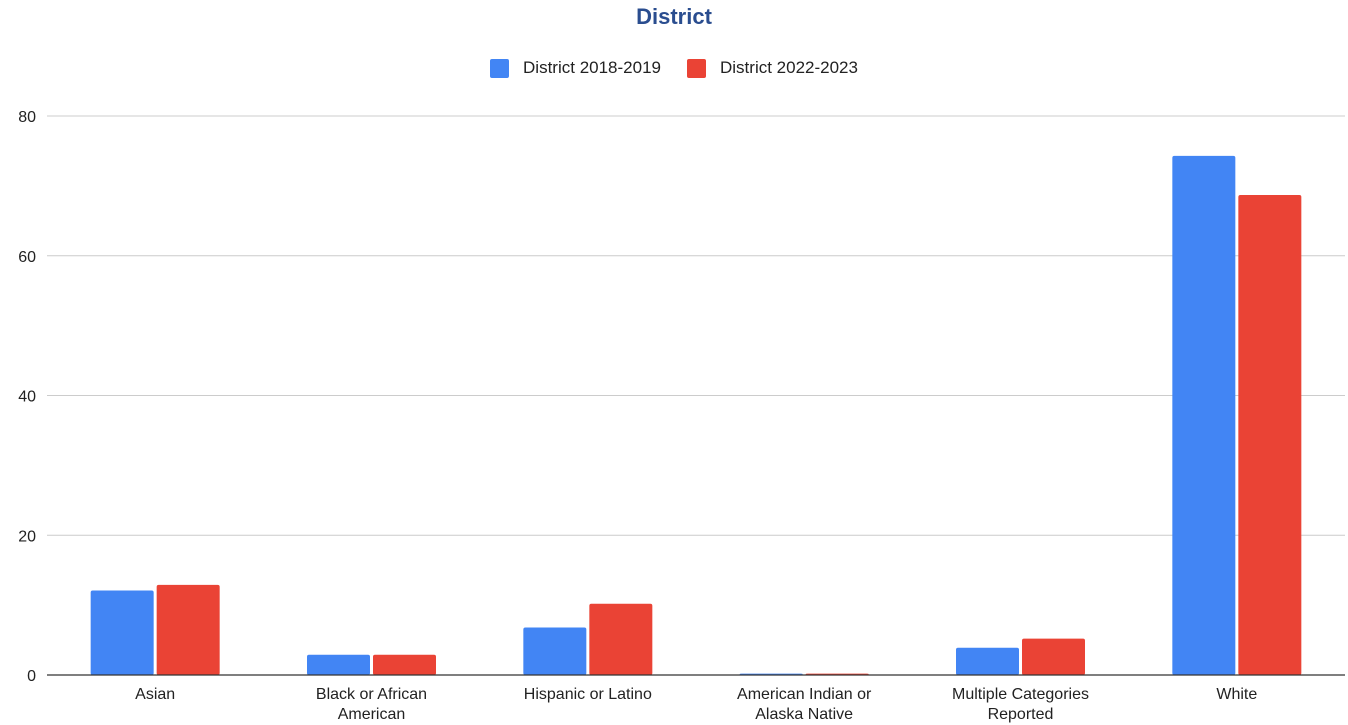 The image size is (1348, 725). What do you see at coordinates (372, 714) in the screenshot?
I see `x-tick-label-line: American` at bounding box center [372, 714].